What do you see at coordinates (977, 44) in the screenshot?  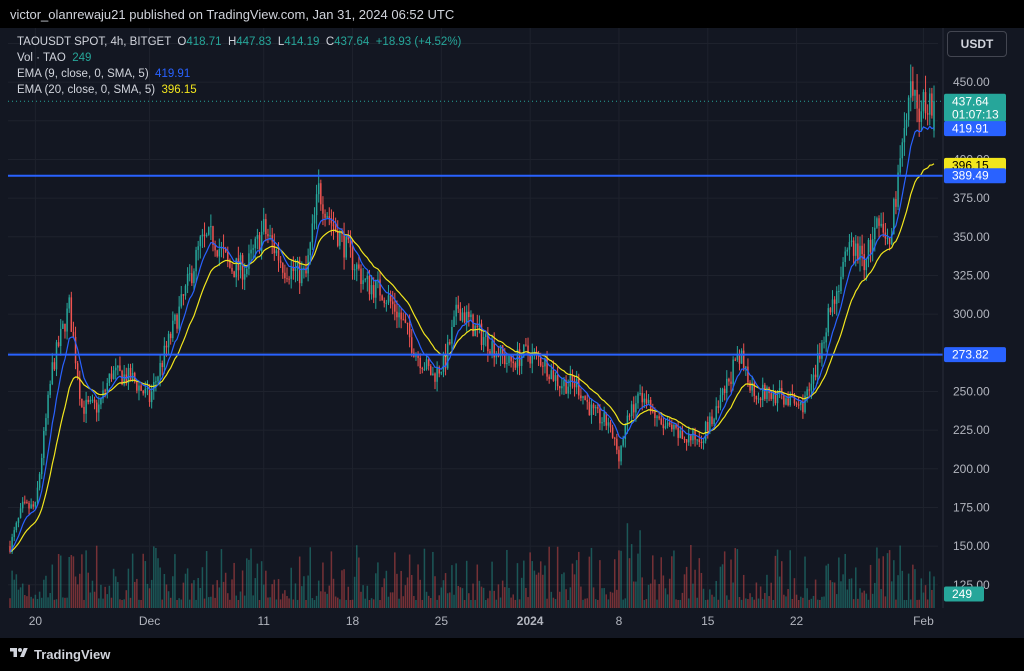 I see `currency-button: USDT` at bounding box center [977, 44].